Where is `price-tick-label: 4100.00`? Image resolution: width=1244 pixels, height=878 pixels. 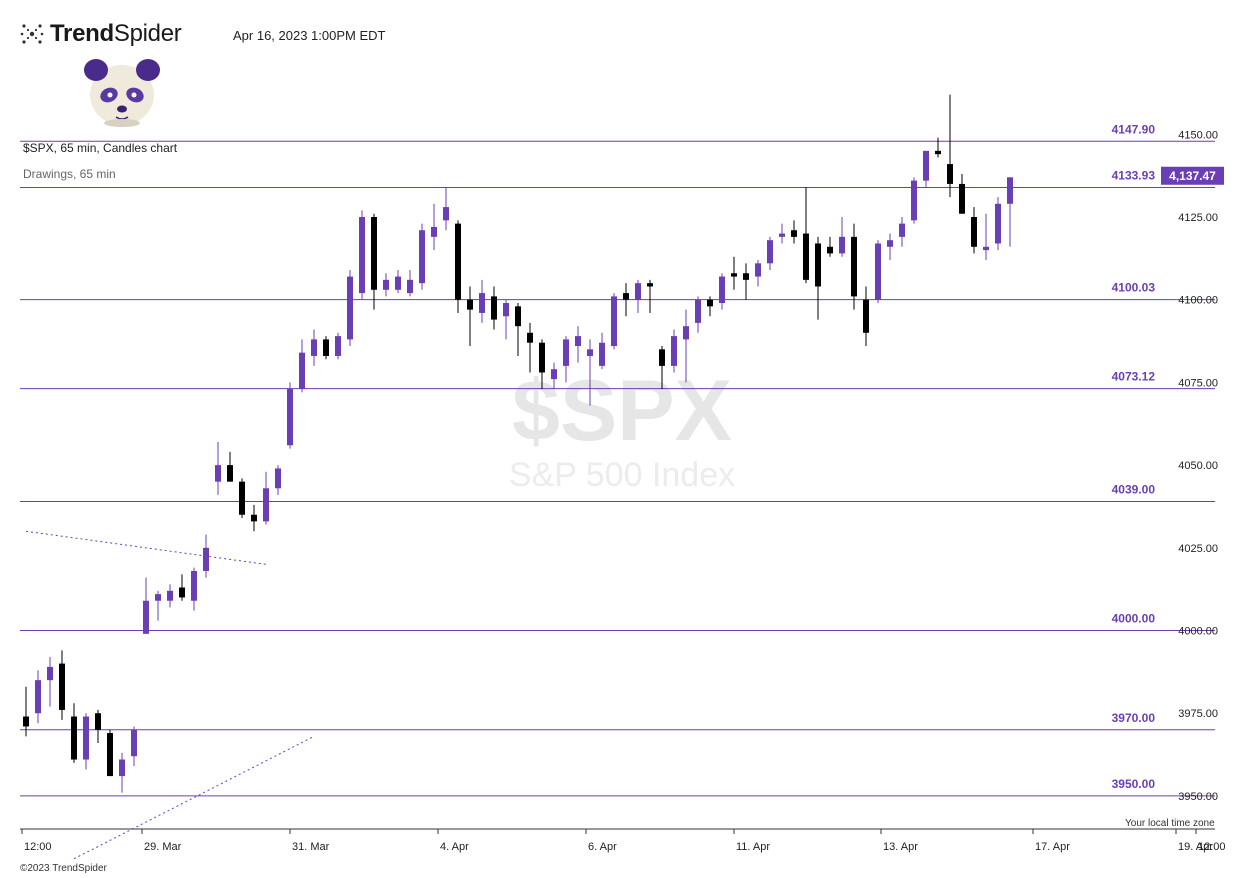 price-tick-label: 4100.00 is located at coordinates (1198, 301).